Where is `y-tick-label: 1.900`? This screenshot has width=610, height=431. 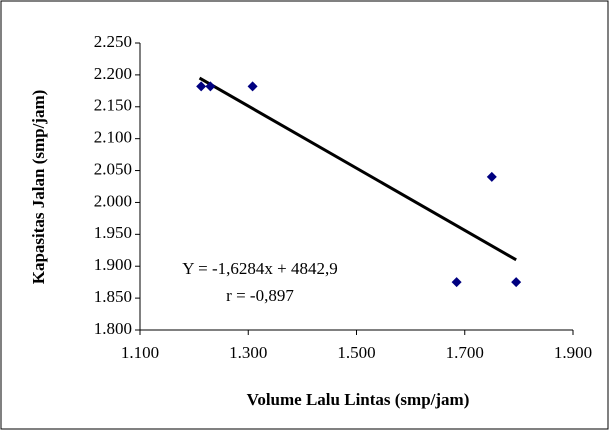
y-tick-label: 1.900 is located at coordinates (113, 264).